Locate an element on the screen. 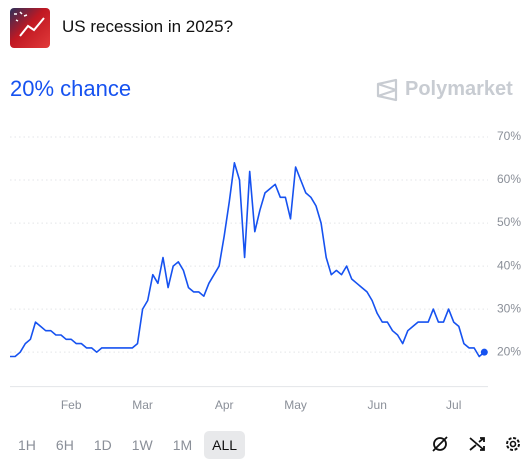 This screenshot has height=464, width=531. range-button: 1W is located at coordinates (142, 445).